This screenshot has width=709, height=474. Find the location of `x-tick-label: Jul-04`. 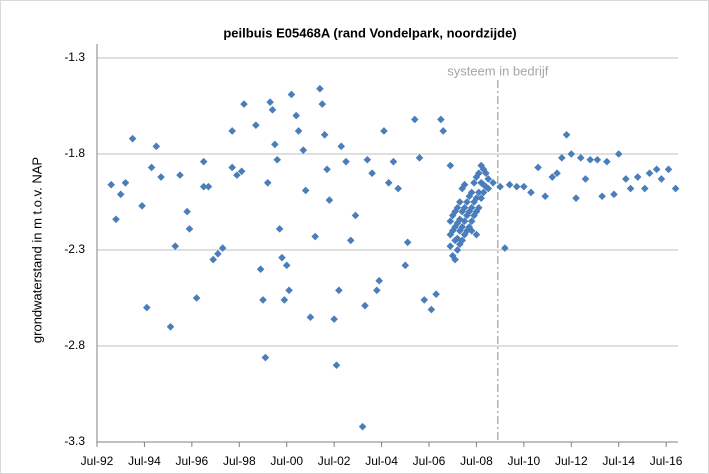

x-tick-label: Jul-04 is located at coordinates (381, 461).